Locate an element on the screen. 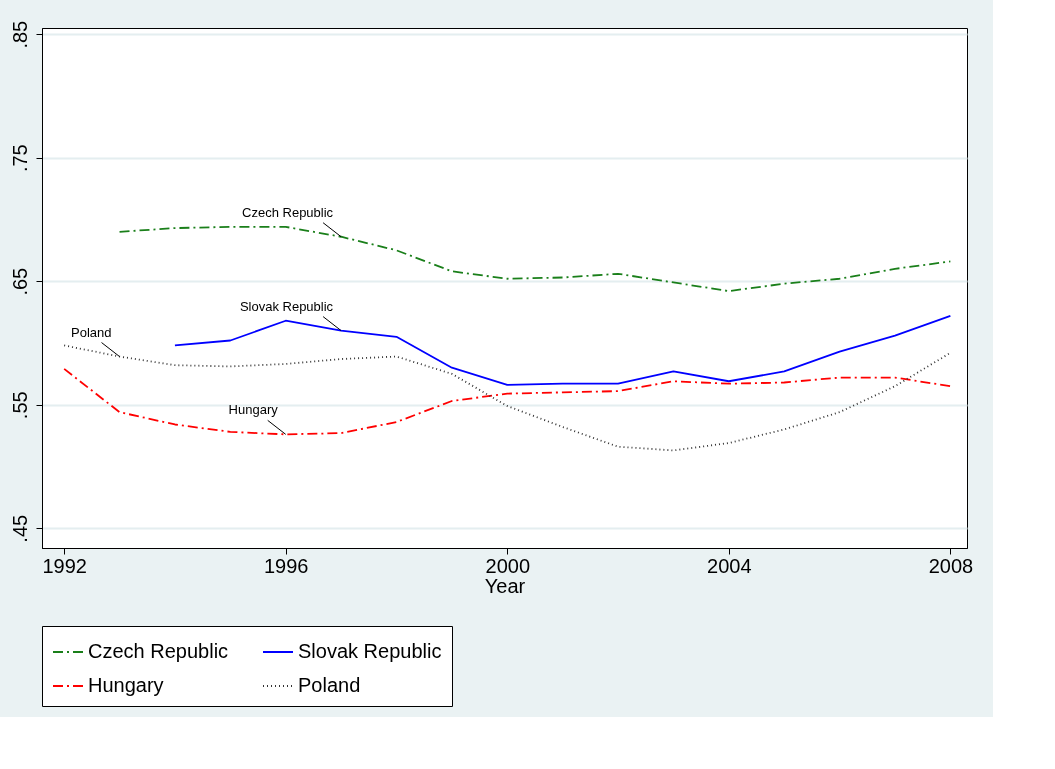 This screenshot has width=1055, height=769. y-tick-label: .55 is located at coordinates (19, 405).